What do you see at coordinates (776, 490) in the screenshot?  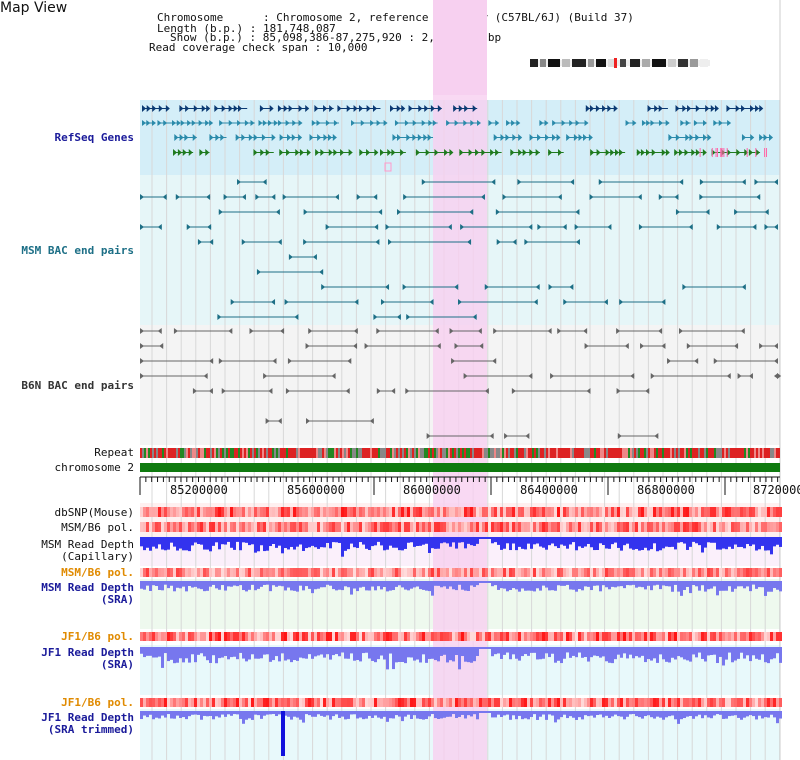 I see `axis-tick-label: 87200000` at bounding box center [776, 490].